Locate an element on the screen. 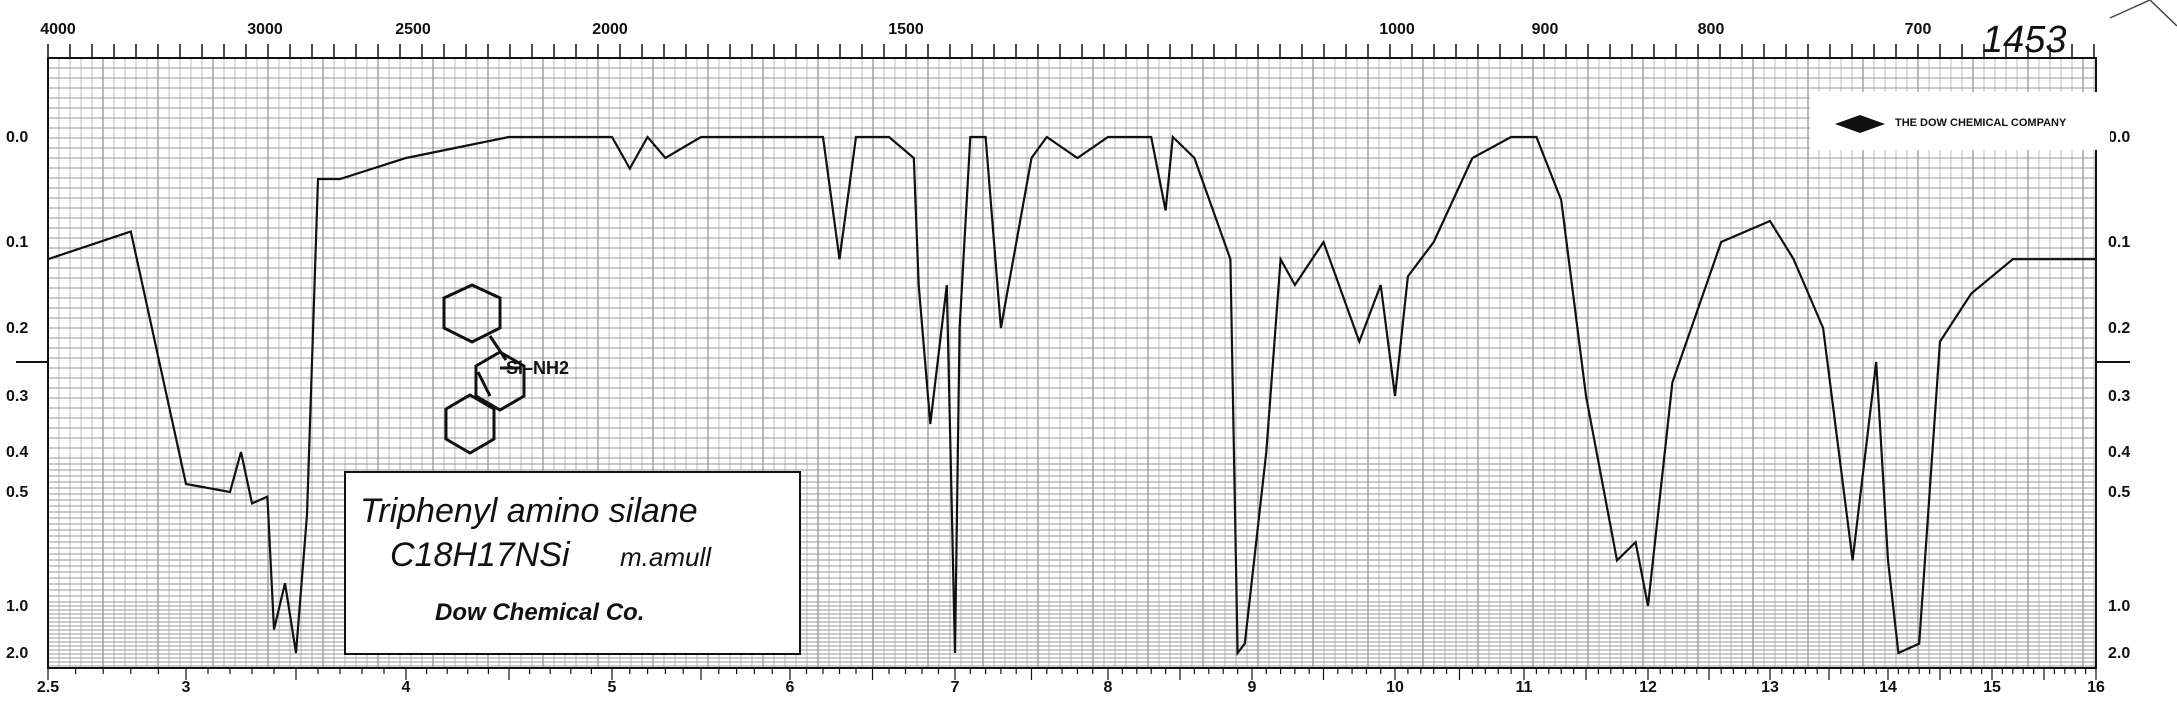 This screenshot has width=2177, height=725. compound-name: Triphenyl amino silane is located at coordinates (529, 511).